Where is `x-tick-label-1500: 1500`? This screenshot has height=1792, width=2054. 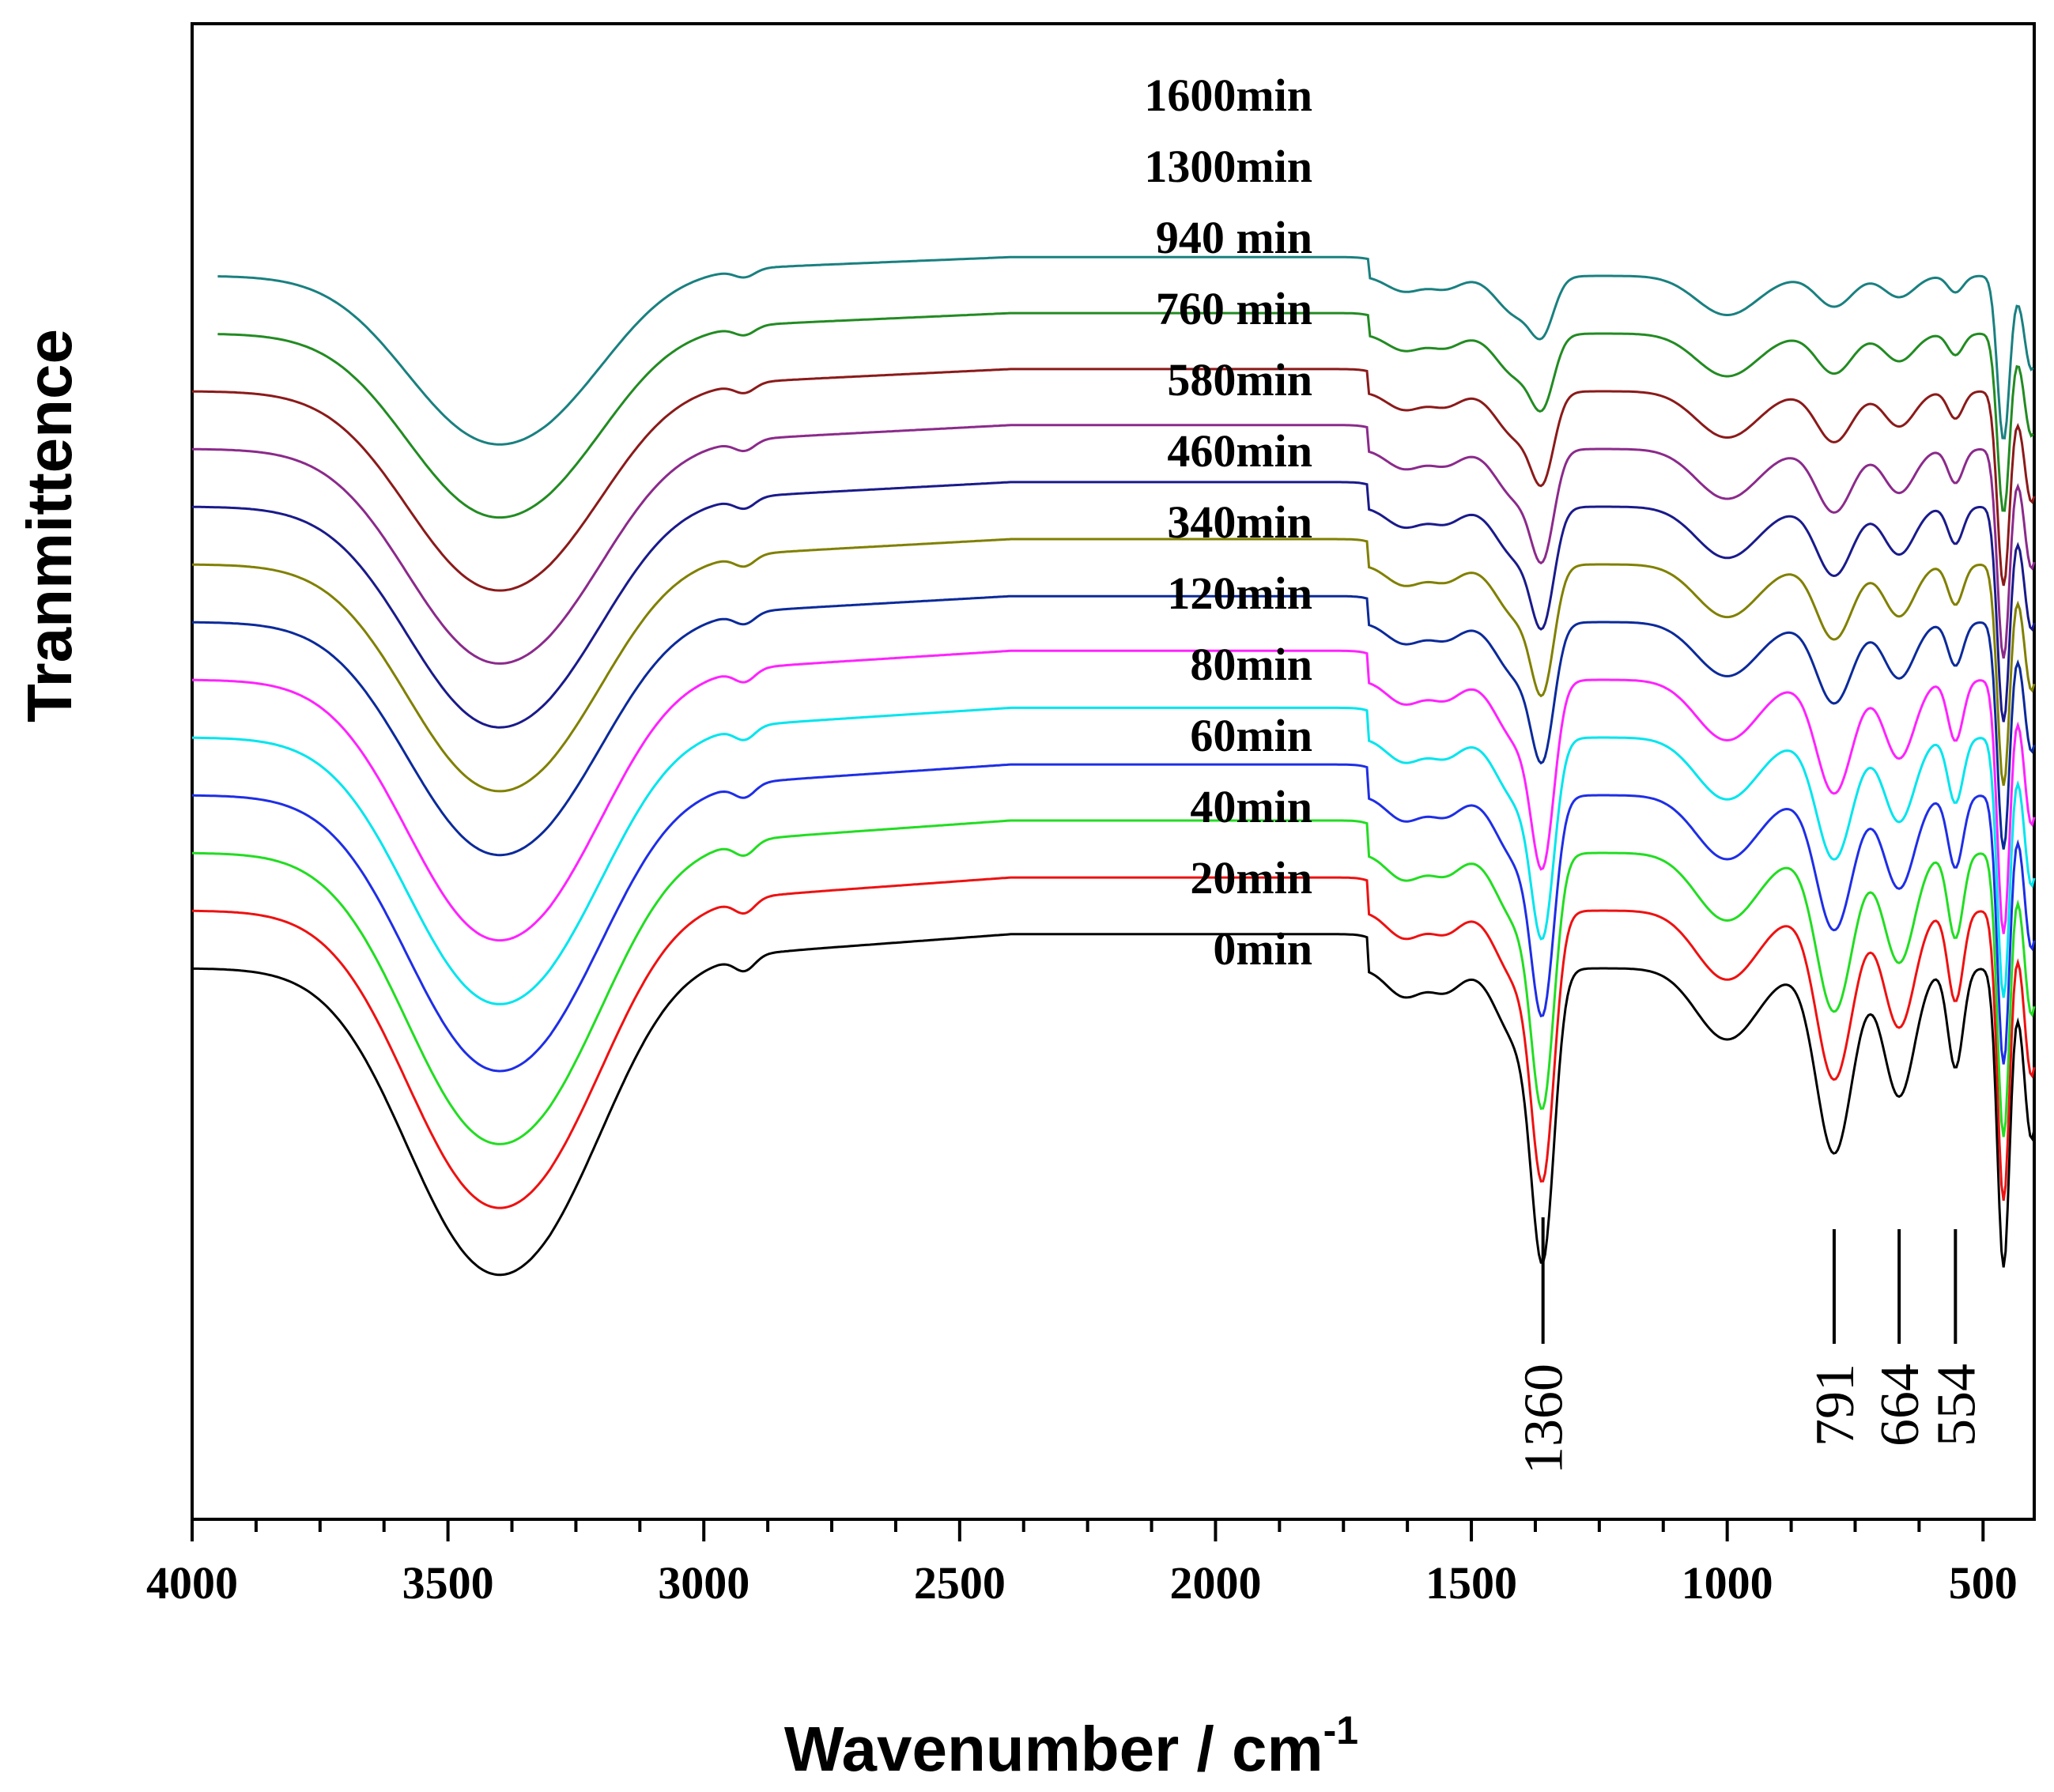 x-tick-label-1500: 1500 is located at coordinates (1471, 1583).